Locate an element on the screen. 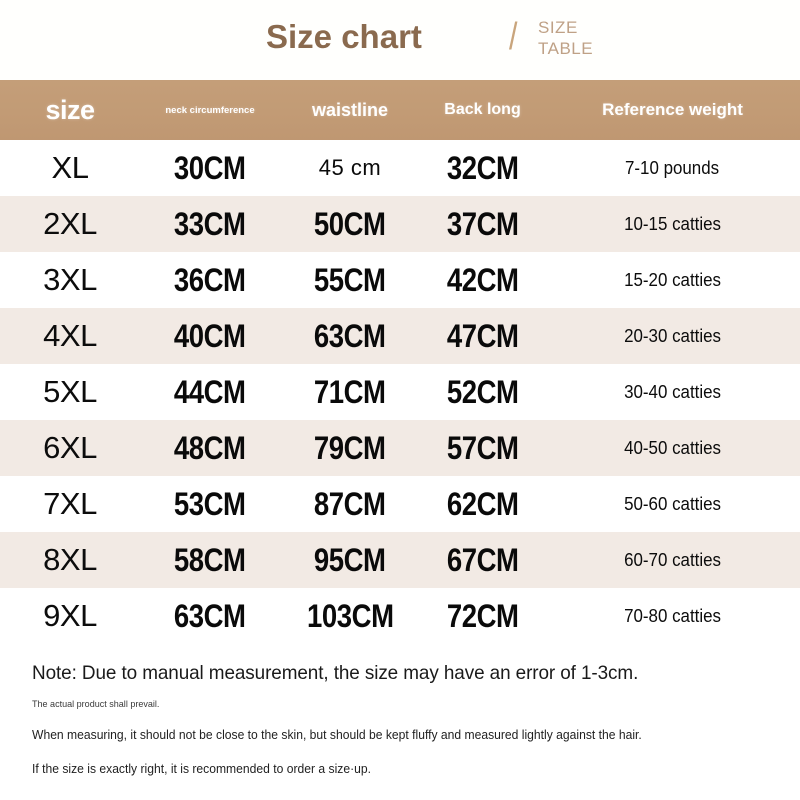 The width and height of the screenshot is (800, 800). size-cell: 7XL is located at coordinates (70, 504).